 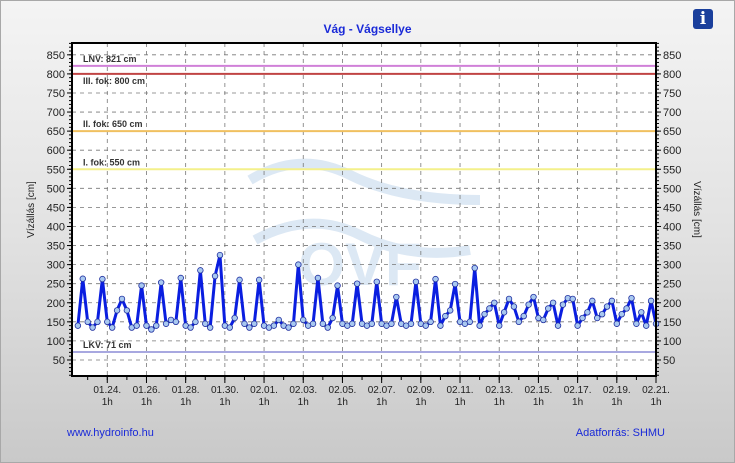 What do you see at coordinates (110, 433) in the screenshot?
I see `website-link: www.hydroinfo.hu` at bounding box center [110, 433].